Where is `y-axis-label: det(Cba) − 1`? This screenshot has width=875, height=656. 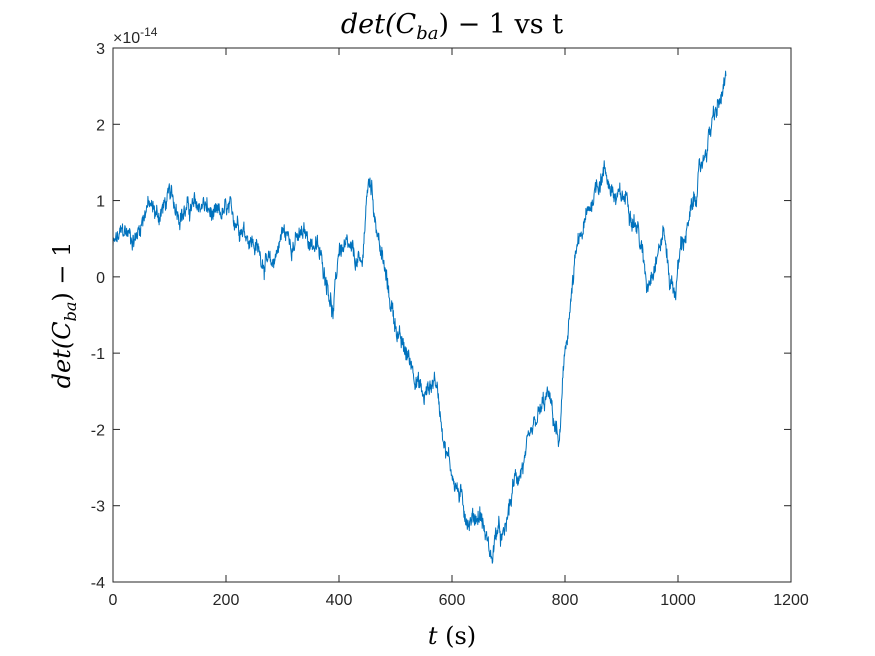
y-axis-label: det(Cba) − 1 is located at coordinates (64, 315).